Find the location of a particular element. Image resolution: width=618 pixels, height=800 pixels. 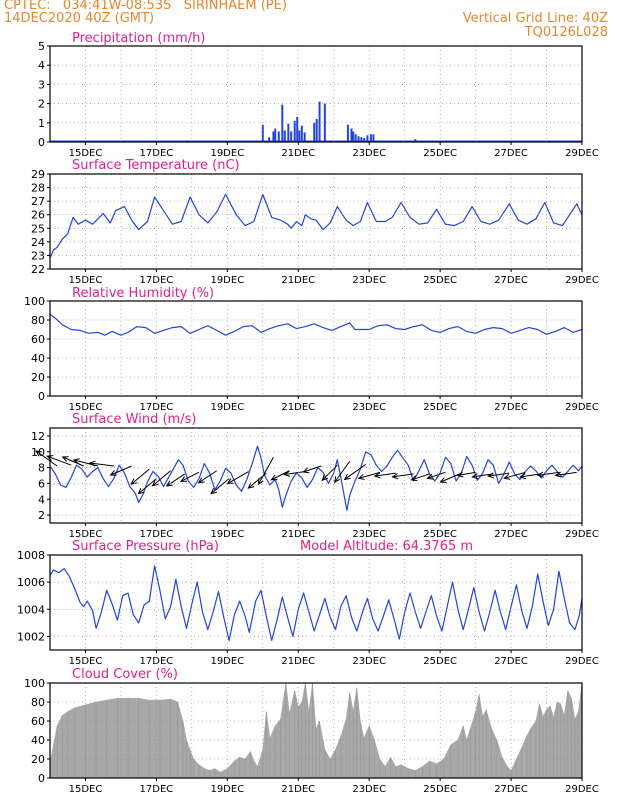

wind-y-tick-label: 12 is located at coordinates (38, 436).